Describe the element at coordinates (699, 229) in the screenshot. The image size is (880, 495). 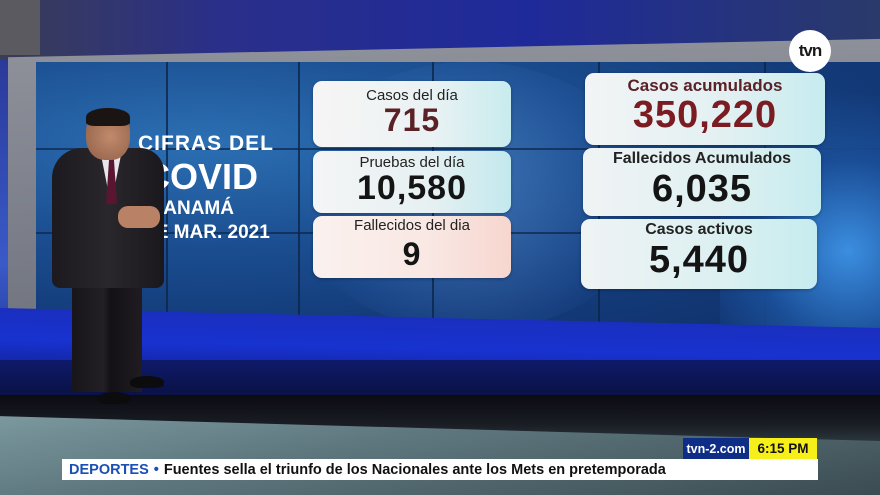
I see `stat-label: Casos activos` at that location.